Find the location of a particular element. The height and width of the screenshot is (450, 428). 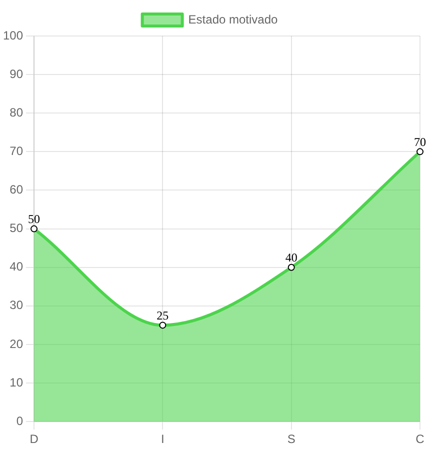

data-label: 50 is located at coordinates (34, 219).